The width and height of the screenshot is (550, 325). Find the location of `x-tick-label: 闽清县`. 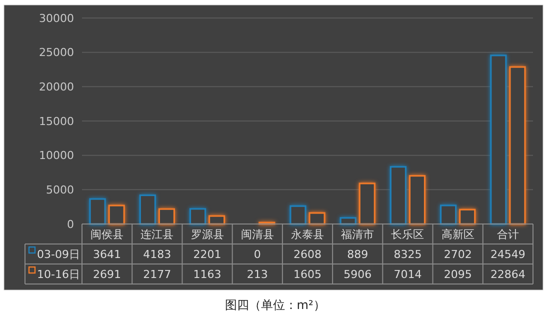

x-tick-label: 闽清县 is located at coordinates (257, 234).